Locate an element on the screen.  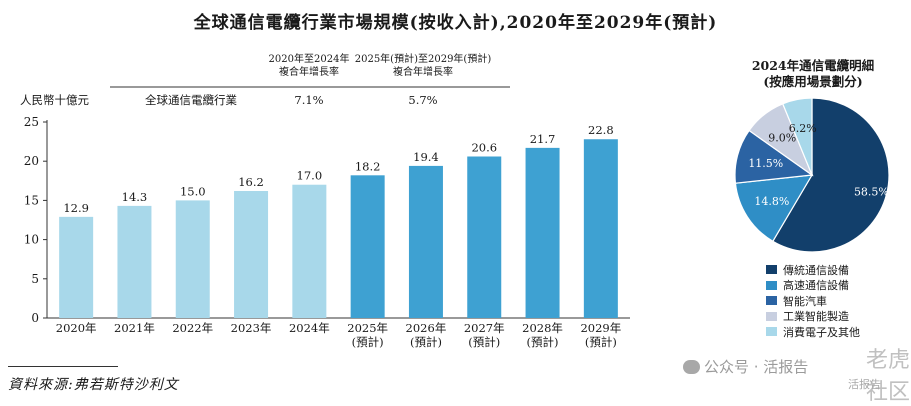
cagr-value-1: 7.1% is located at coordinates (308, 100).